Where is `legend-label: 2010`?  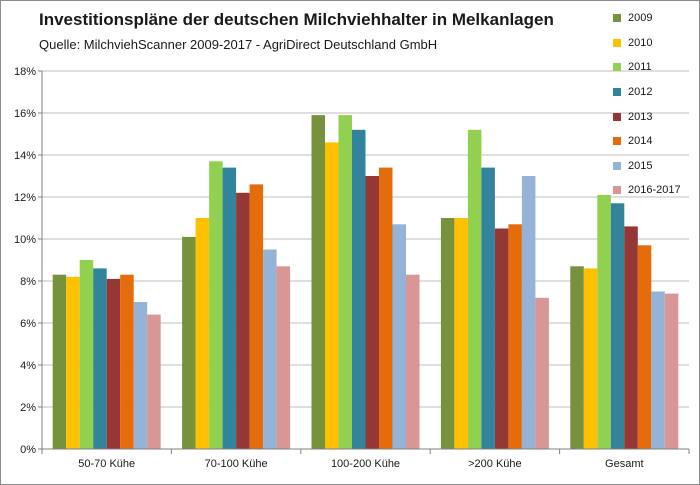 legend-label: 2010 is located at coordinates (640, 42).